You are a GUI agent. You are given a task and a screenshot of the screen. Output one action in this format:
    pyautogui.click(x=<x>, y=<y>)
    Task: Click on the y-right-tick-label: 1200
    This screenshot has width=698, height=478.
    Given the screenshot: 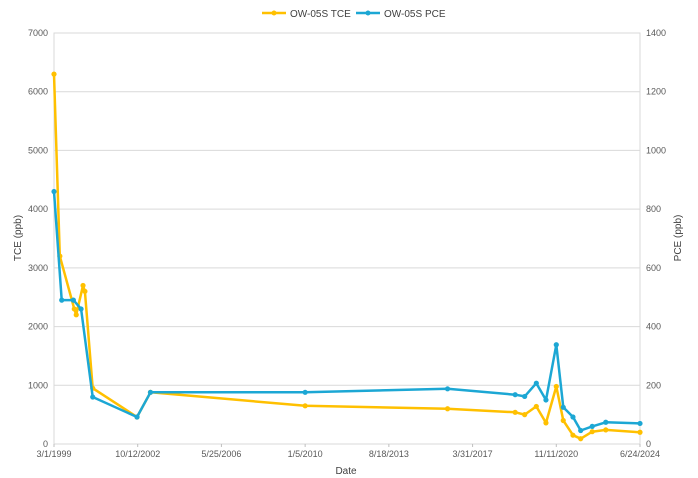 What is the action you would take?
    pyautogui.click(x=656, y=92)
    